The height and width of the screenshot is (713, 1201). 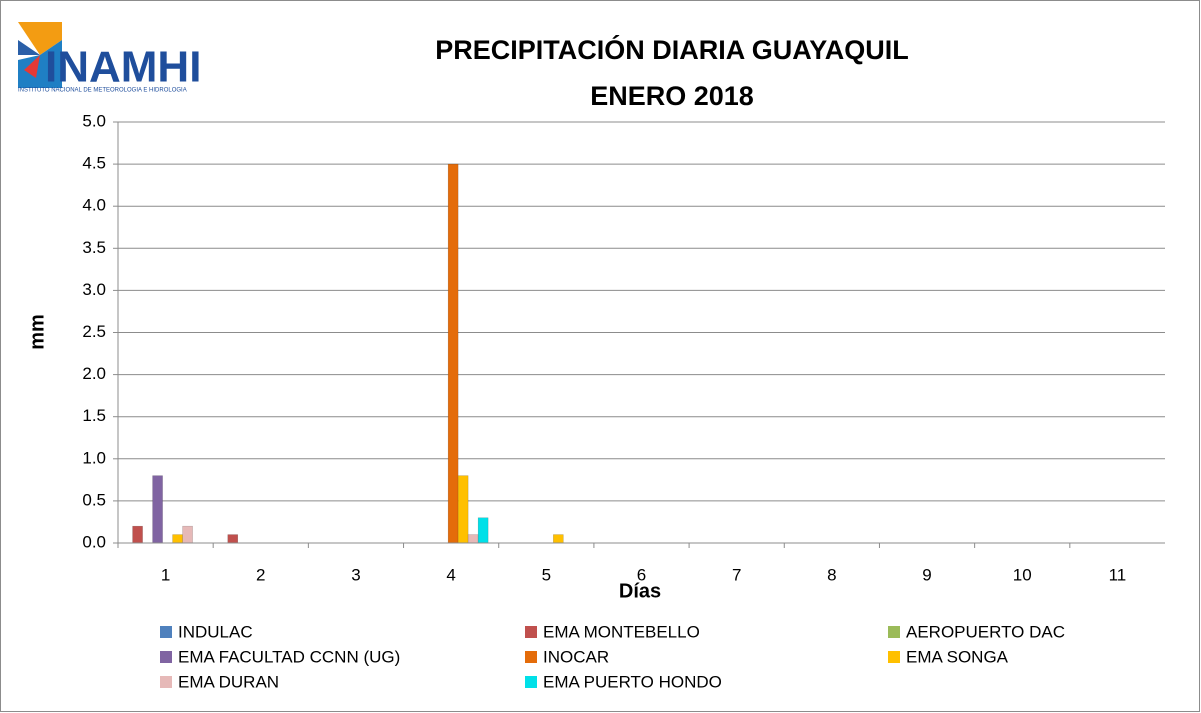 I want to click on x-tick-label: 10, so click(x=1022, y=574).